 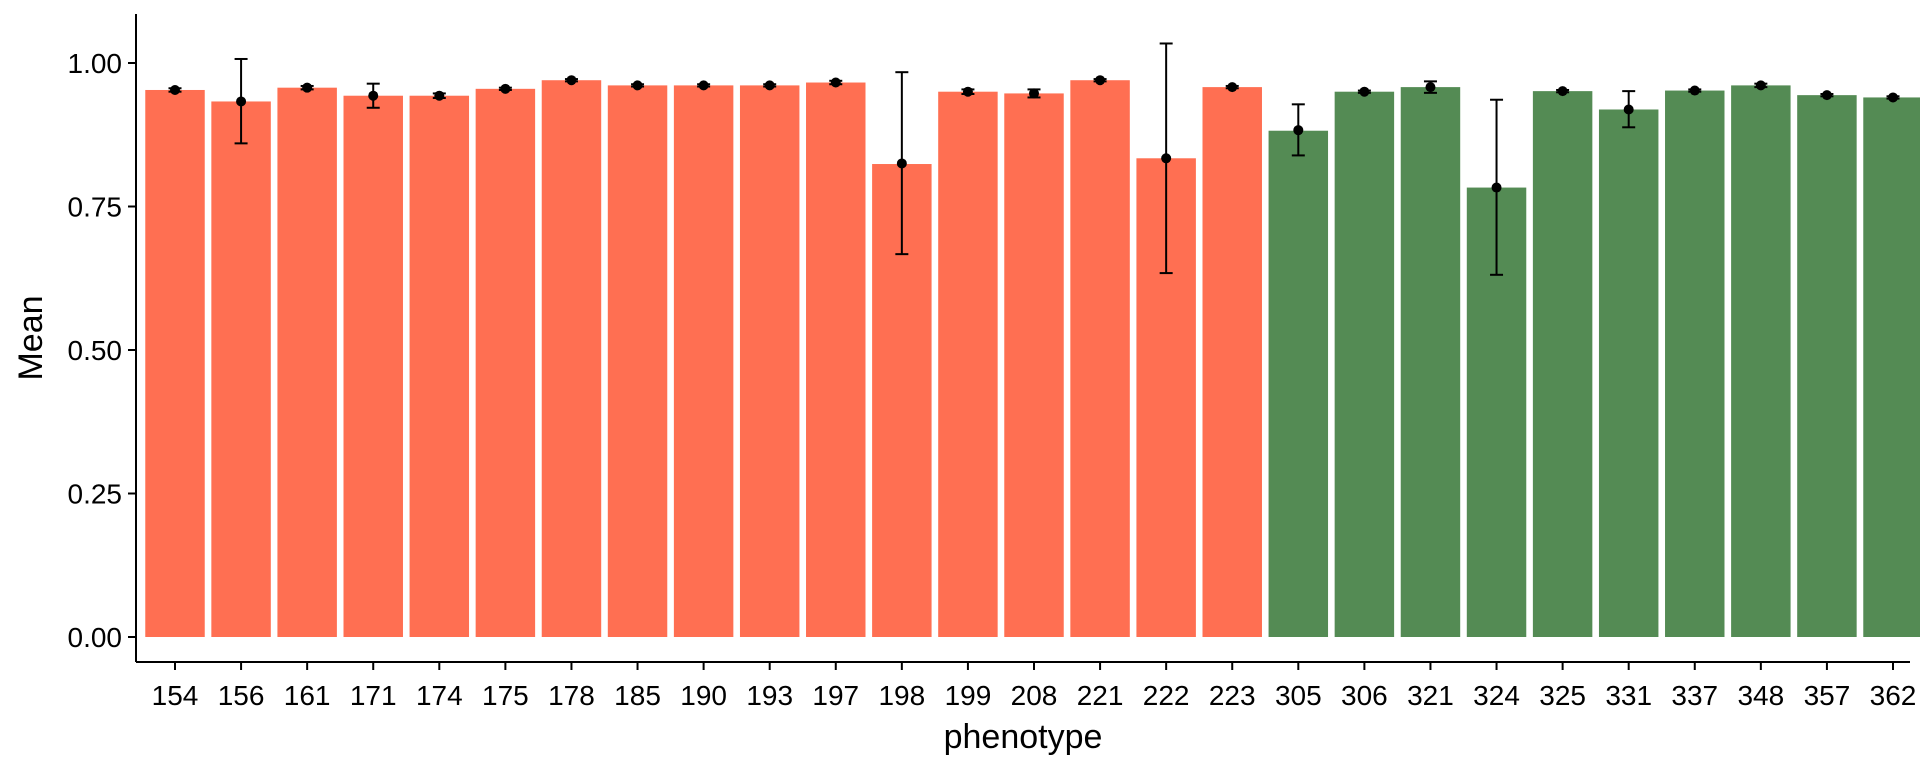 I want to click on x-tick-label: 174, so click(x=439, y=695).